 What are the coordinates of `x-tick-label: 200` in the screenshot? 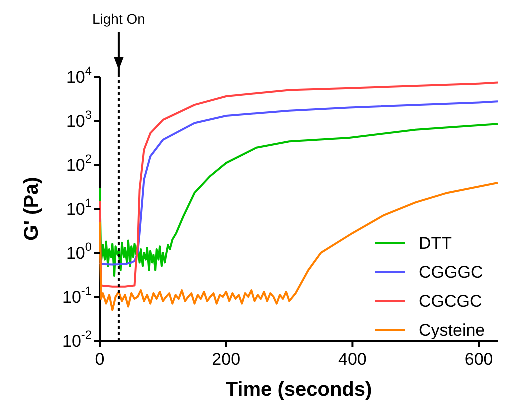 It's located at (226, 359).